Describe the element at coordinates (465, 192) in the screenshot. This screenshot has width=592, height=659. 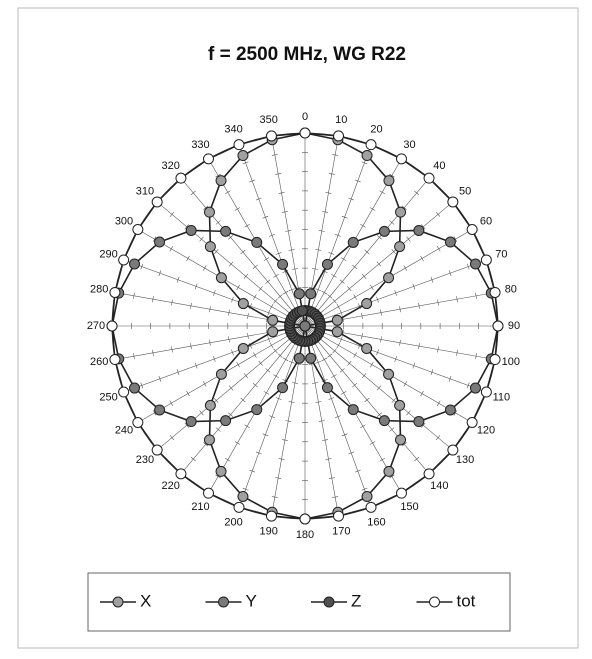
I see `angle-label: 50` at that location.